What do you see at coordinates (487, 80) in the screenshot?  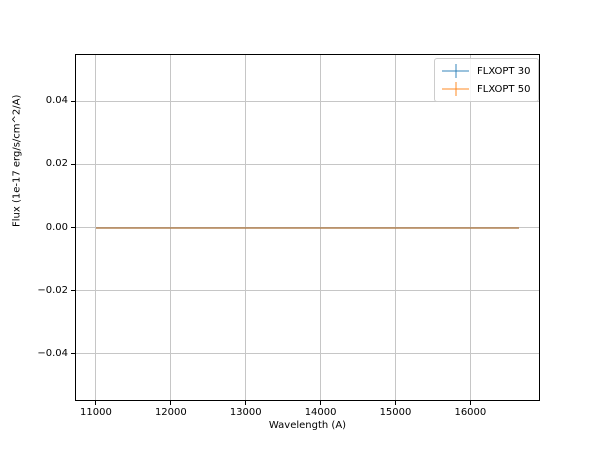 I see `legend: FLXOPT 30 FLXOPT 50` at bounding box center [487, 80].